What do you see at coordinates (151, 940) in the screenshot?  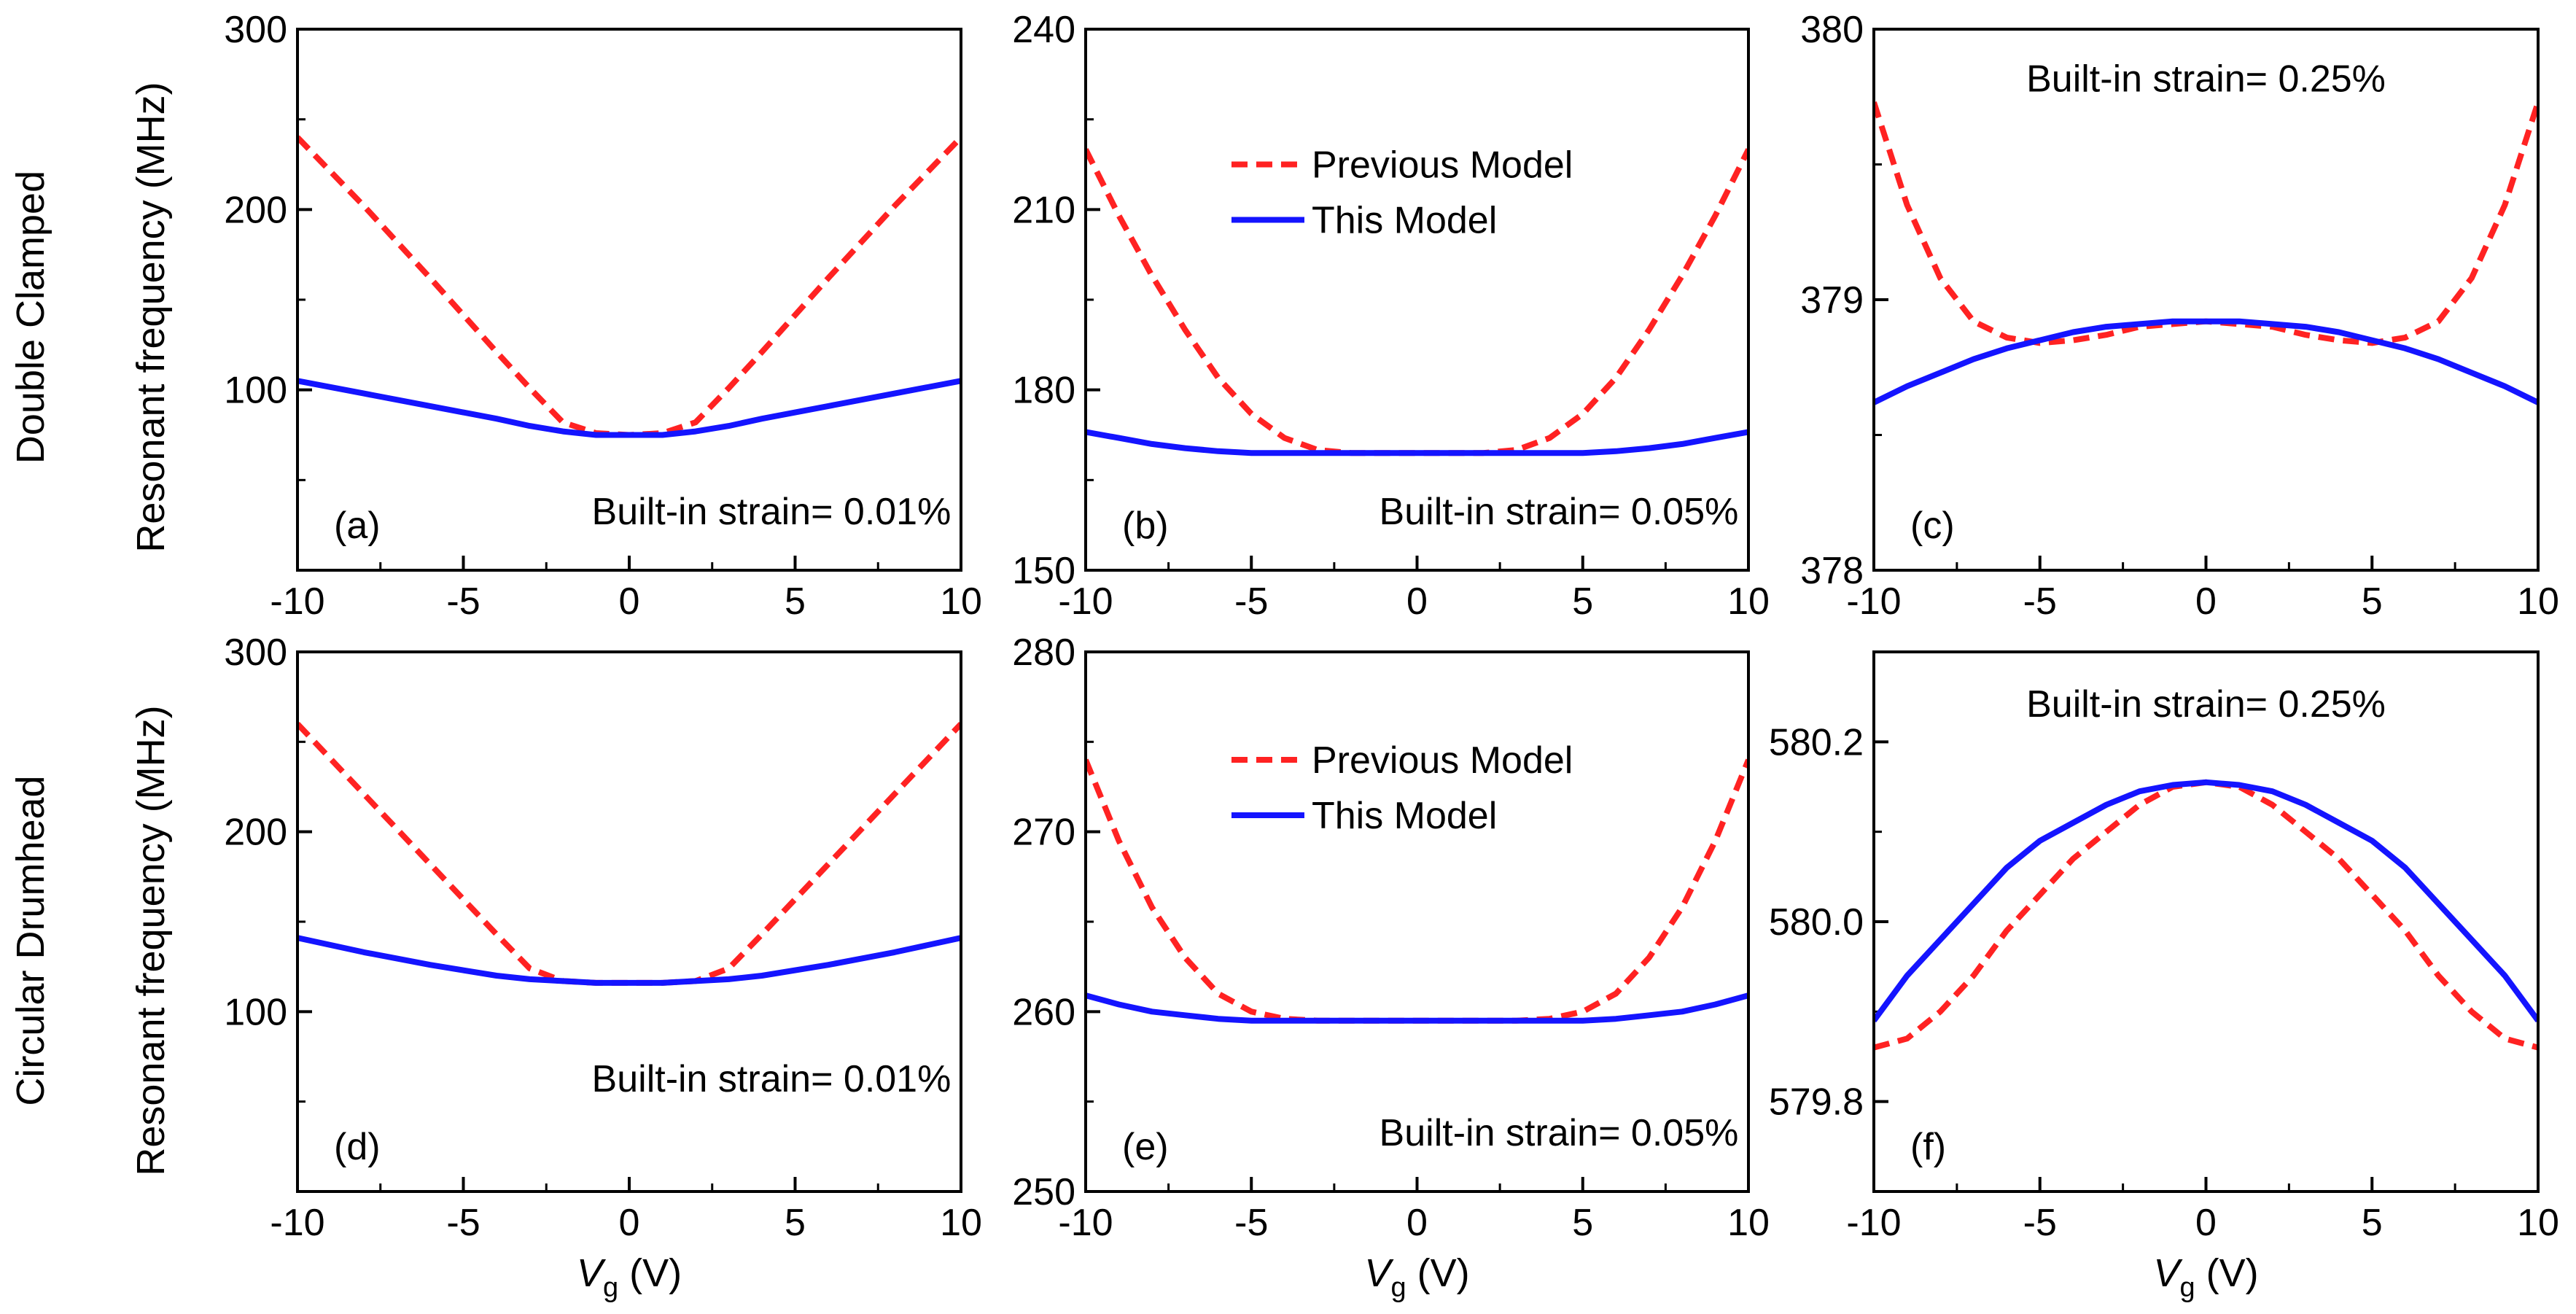 I see `y-axis-label-bottom: Resonant frequency (MHz)` at bounding box center [151, 940].